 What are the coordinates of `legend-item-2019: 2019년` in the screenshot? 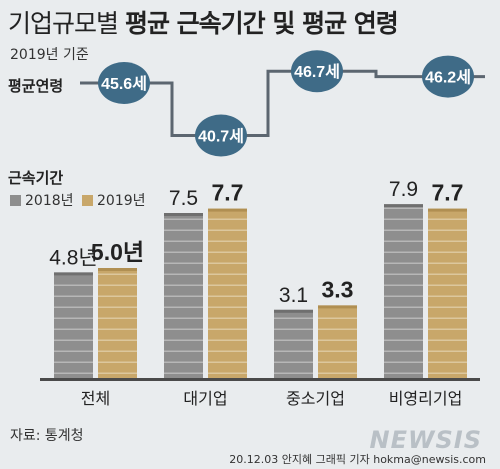 It's located at (114, 200).